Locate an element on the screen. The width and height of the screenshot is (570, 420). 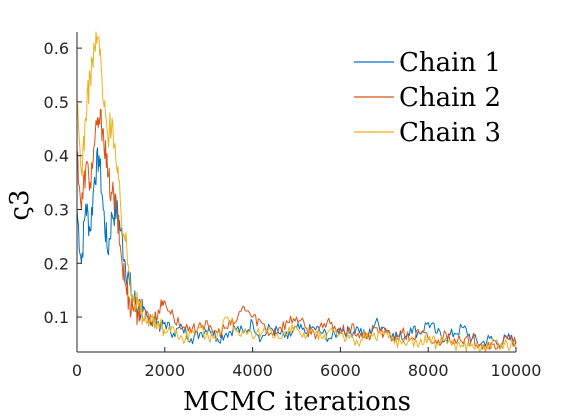
x-tick-label: 0 is located at coordinates (77, 370).